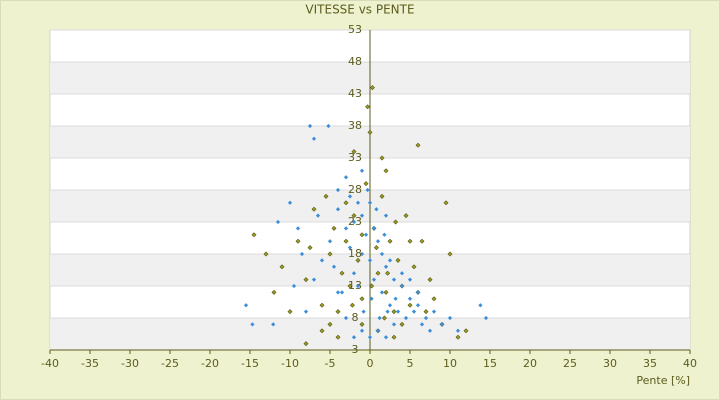 The height and width of the screenshot is (400, 720). Describe the element at coordinates (359, 10) in the screenshot. I see `chart-title: VITESSE vs PENTE` at that location.